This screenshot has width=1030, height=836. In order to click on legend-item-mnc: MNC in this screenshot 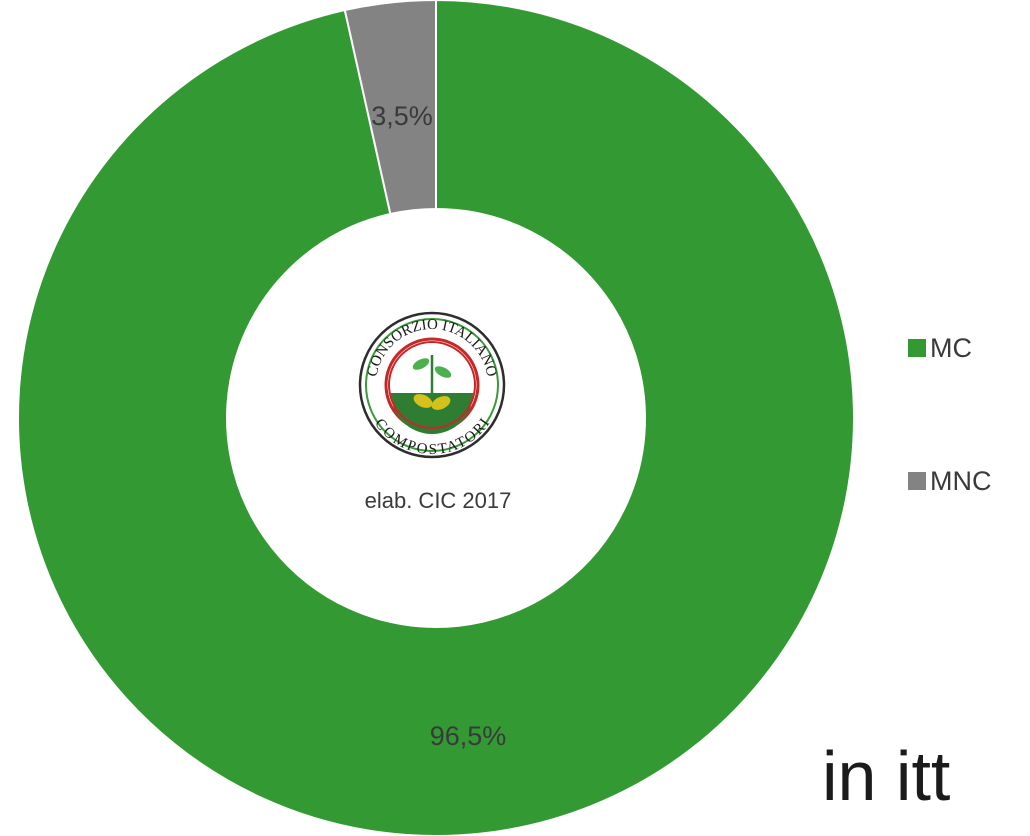, I will do `click(950, 481)`.